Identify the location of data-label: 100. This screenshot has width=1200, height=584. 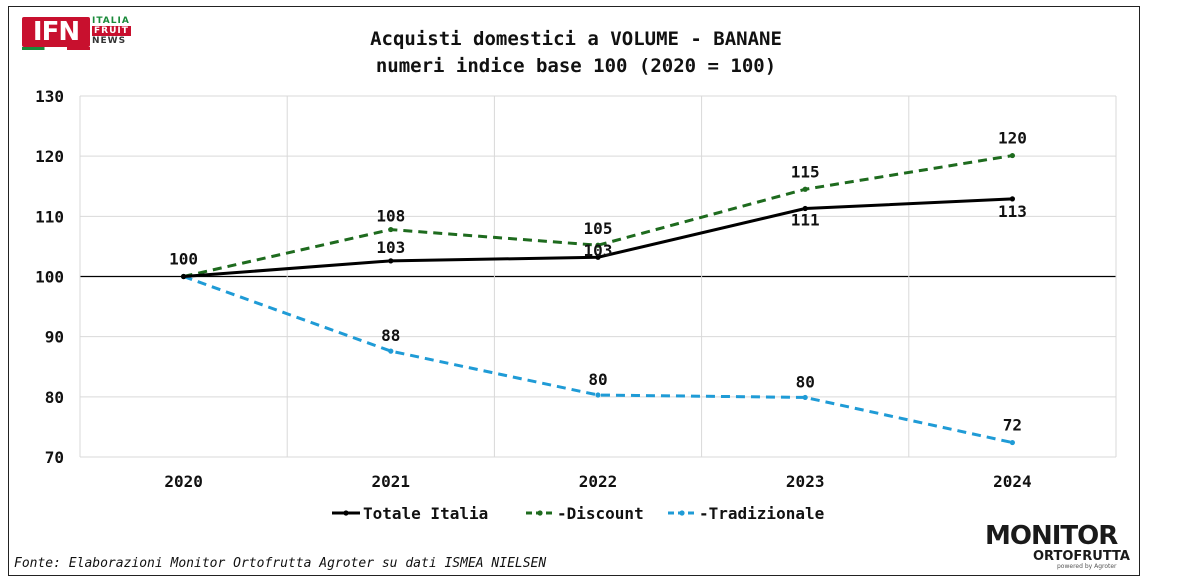
(183, 259).